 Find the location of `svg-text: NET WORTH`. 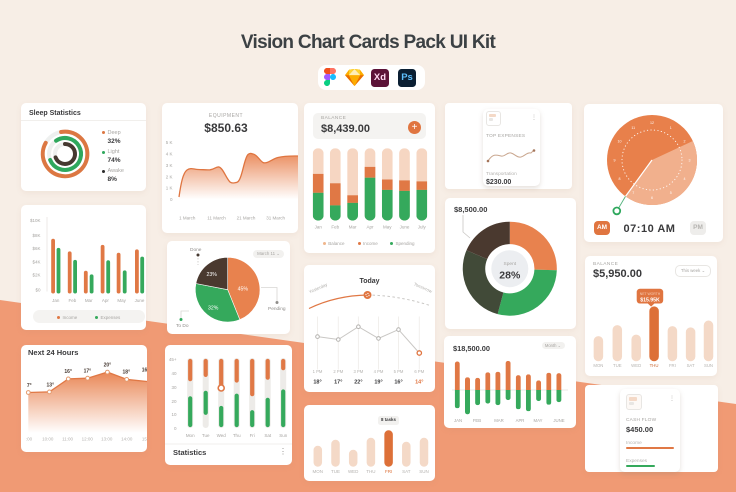

svg-text: NET WORTH is located at coordinates (650, 294).